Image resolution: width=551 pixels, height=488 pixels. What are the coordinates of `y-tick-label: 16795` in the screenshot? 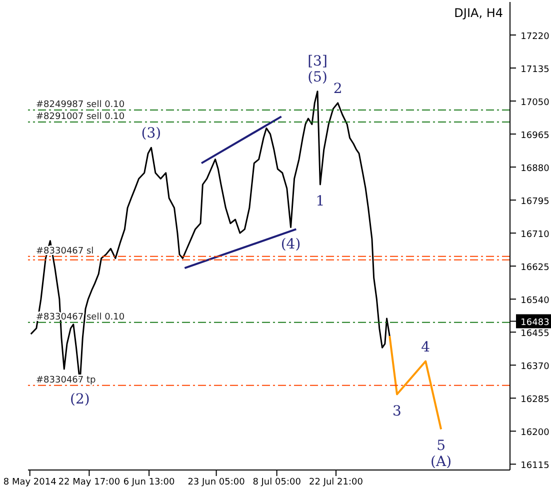 It's located at (535, 202).